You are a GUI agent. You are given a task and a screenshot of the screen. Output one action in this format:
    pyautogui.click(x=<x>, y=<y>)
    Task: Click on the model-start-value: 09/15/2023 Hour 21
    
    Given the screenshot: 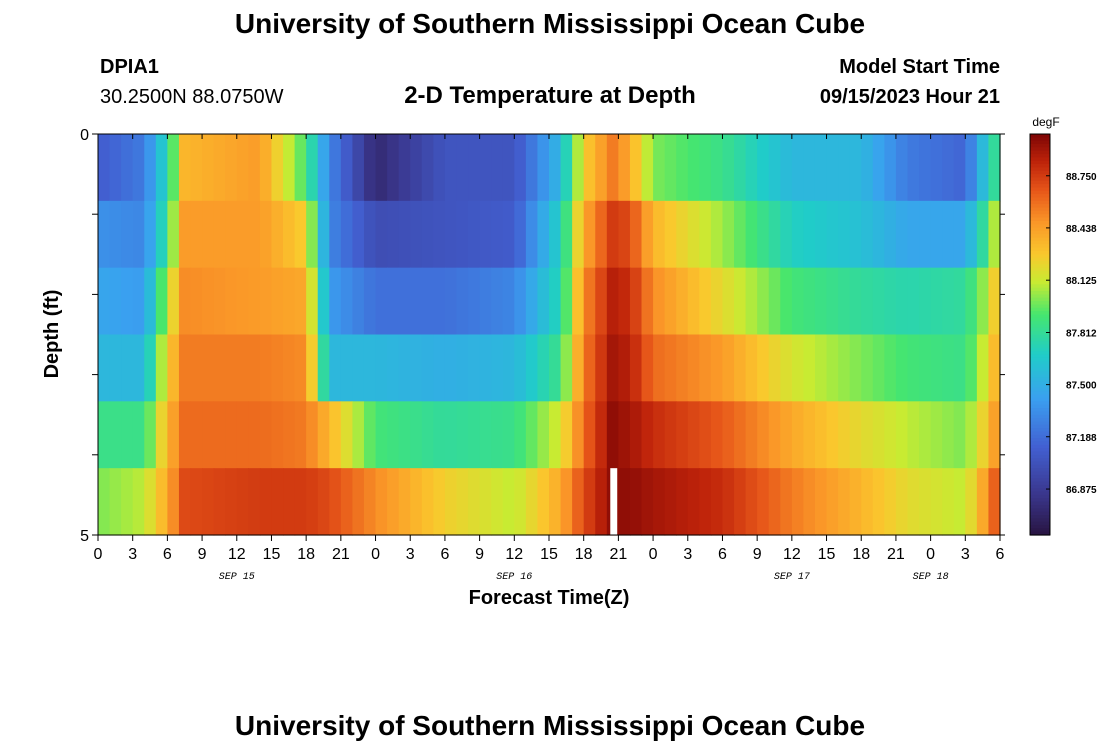 What is the action you would take?
    pyautogui.click(x=909, y=97)
    